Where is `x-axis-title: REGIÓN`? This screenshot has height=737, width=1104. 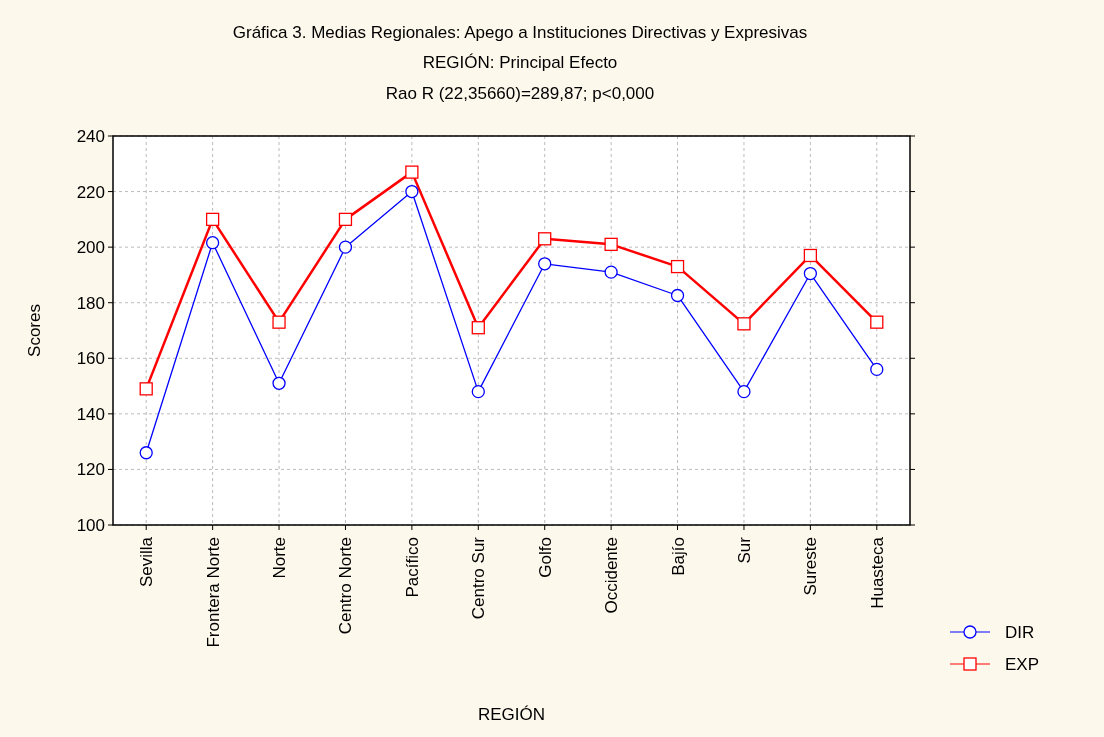 x-axis-title: REGIÓN is located at coordinates (511, 714).